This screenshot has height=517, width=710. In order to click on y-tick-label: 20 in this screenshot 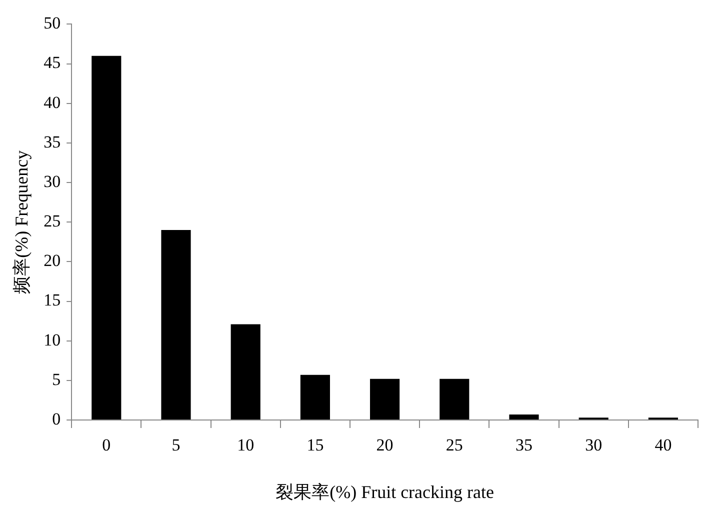, I will do `click(52, 260)`.